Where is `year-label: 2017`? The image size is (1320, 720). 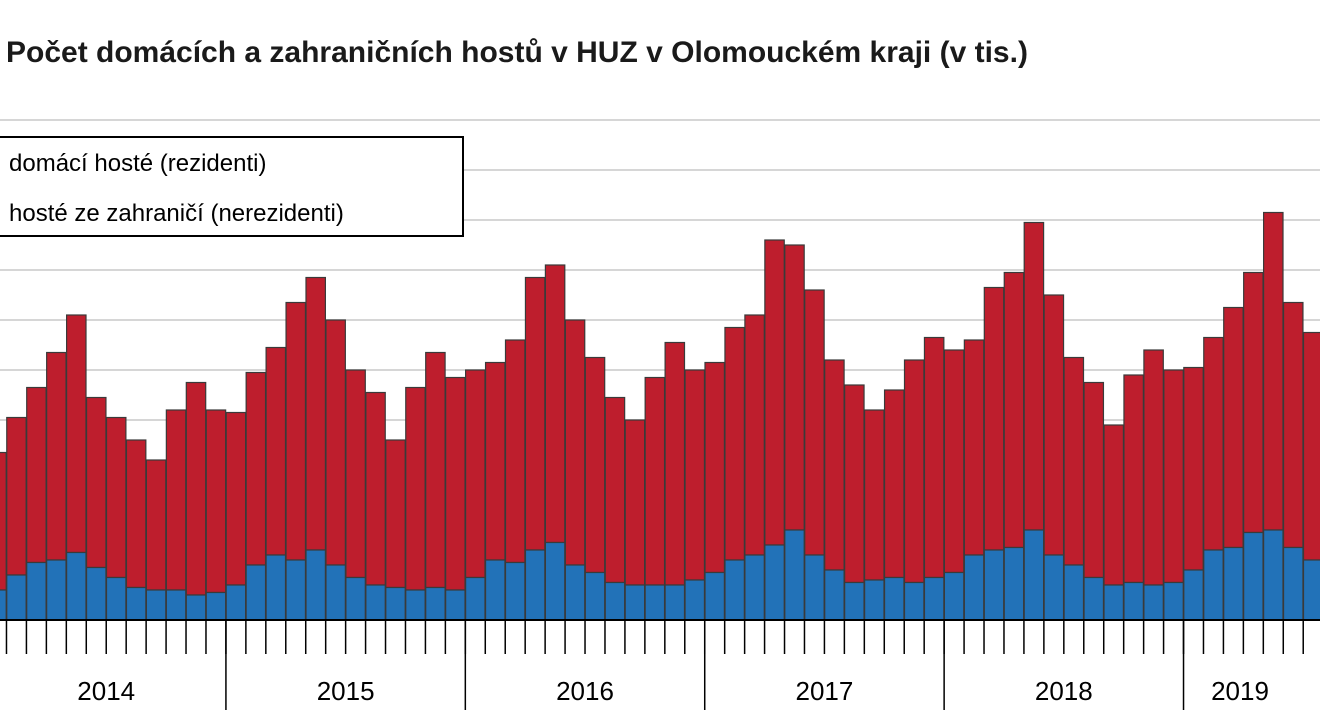
year-label: 2017 is located at coordinates (825, 691).